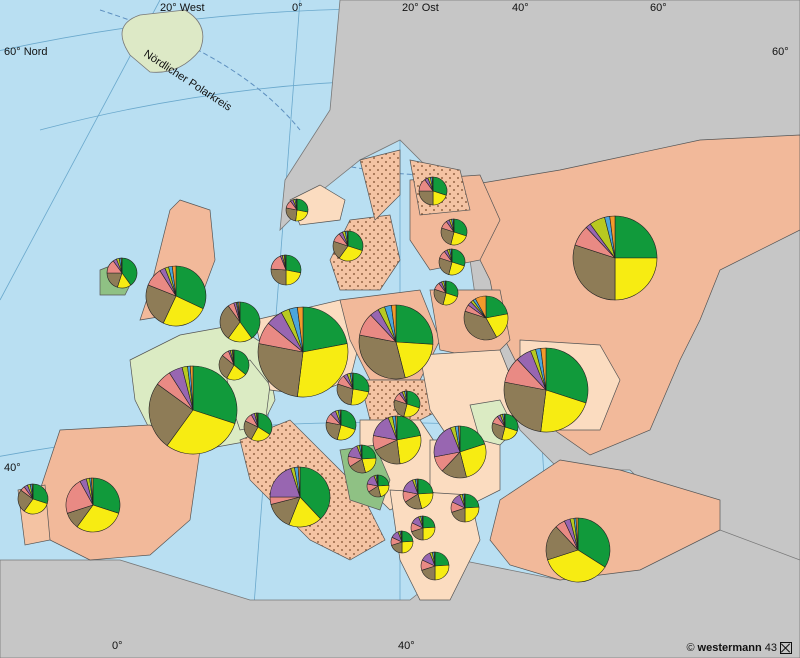 This screenshot has height=658, width=800. What do you see at coordinates (297, 8) in the screenshot?
I see `lon-label-0-top: 0°` at bounding box center [297, 8].